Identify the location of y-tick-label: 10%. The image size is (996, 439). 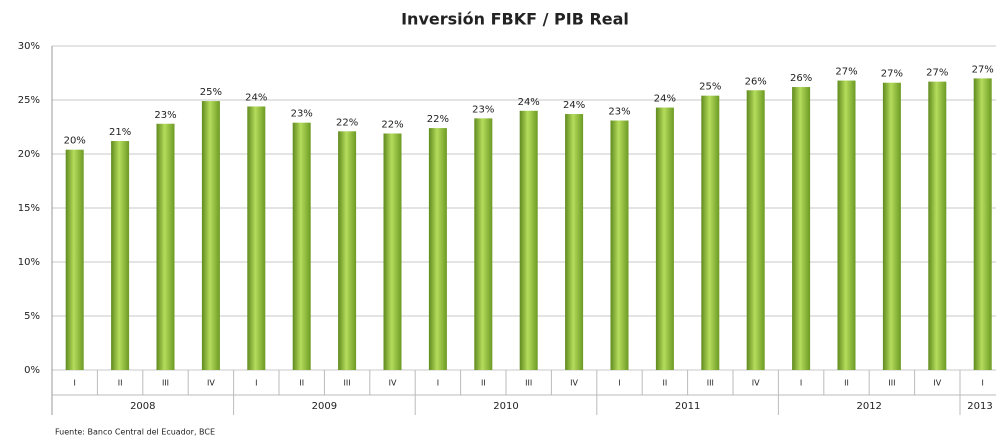
(29, 262).